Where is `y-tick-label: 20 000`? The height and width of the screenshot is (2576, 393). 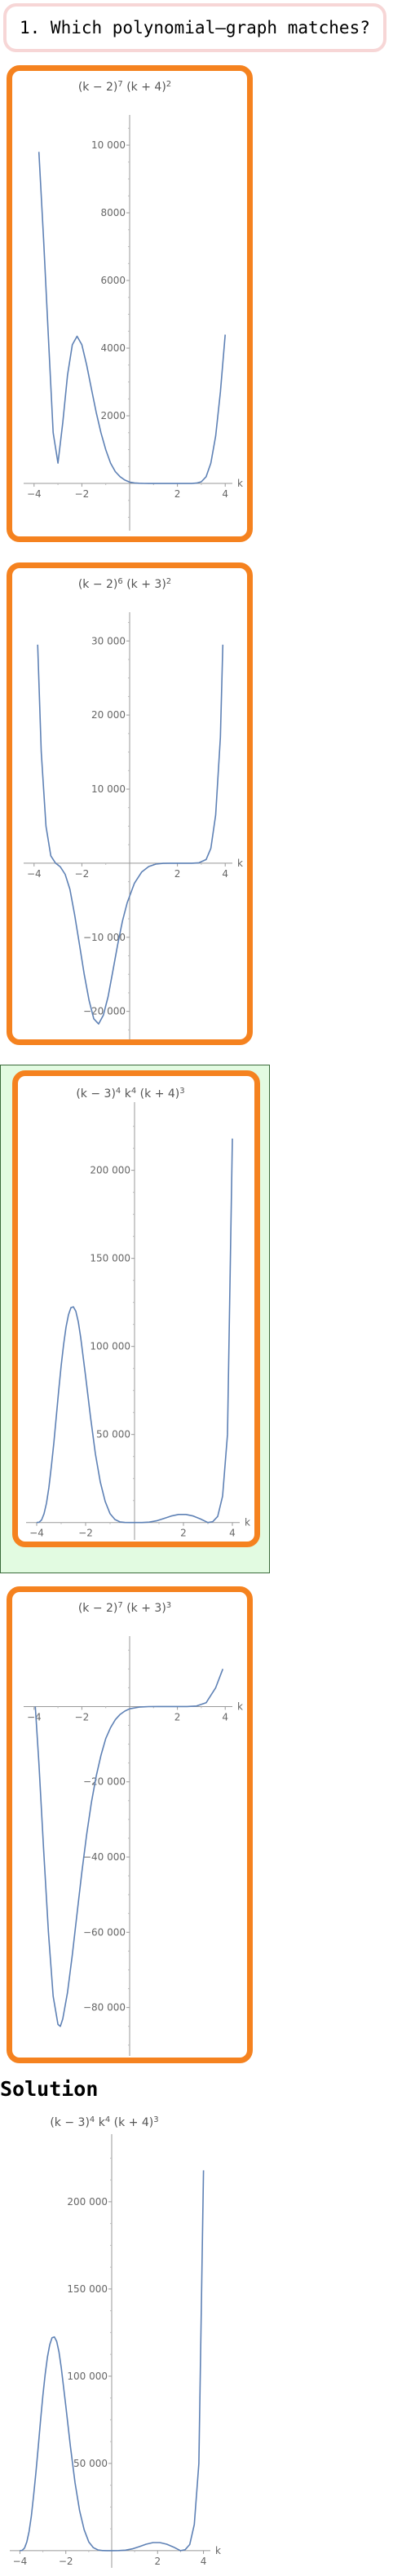
y-tick-label: 20 000 is located at coordinates (108, 715).